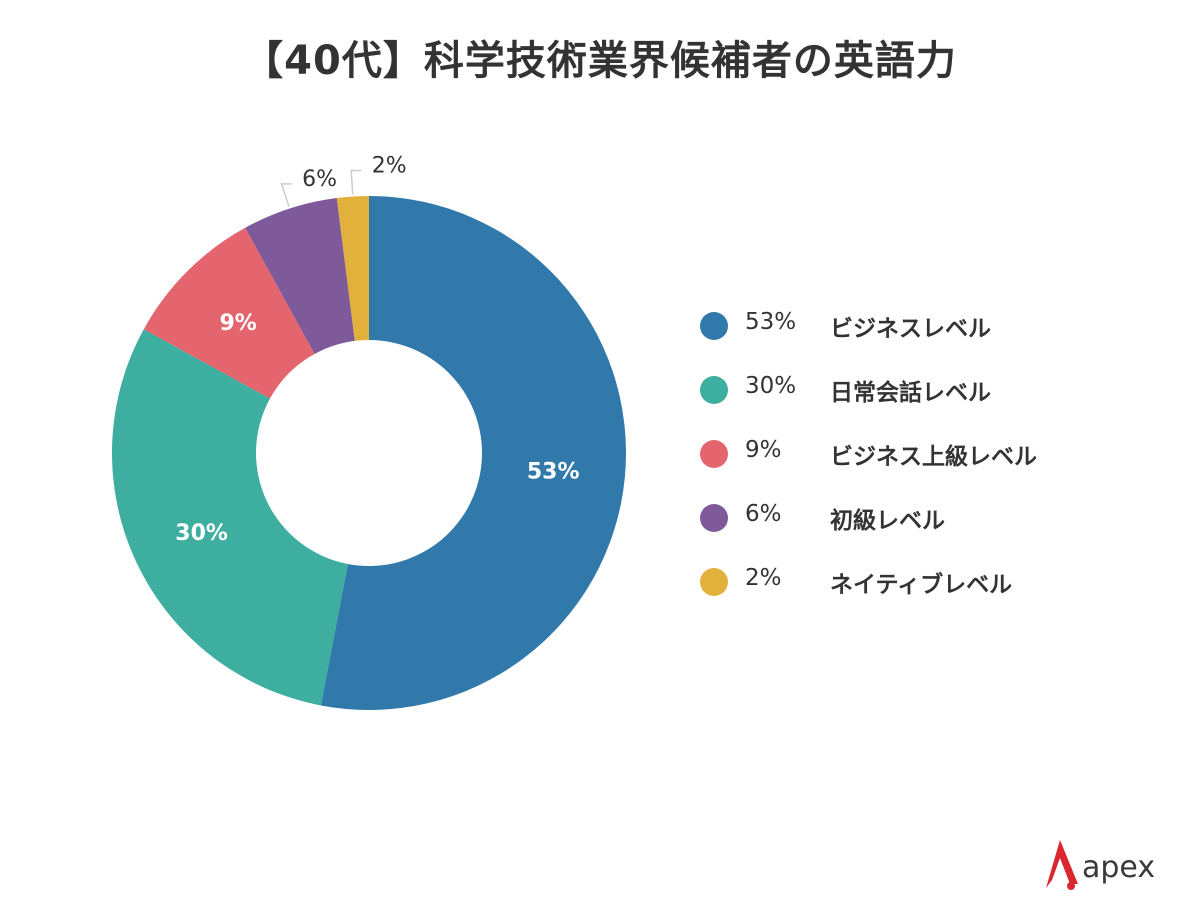 This screenshot has height=918, width=1200. What do you see at coordinates (600, 61) in the screenshot?
I see `chart-title: 【40代】科学技術業界候補者の英語力` at bounding box center [600, 61].